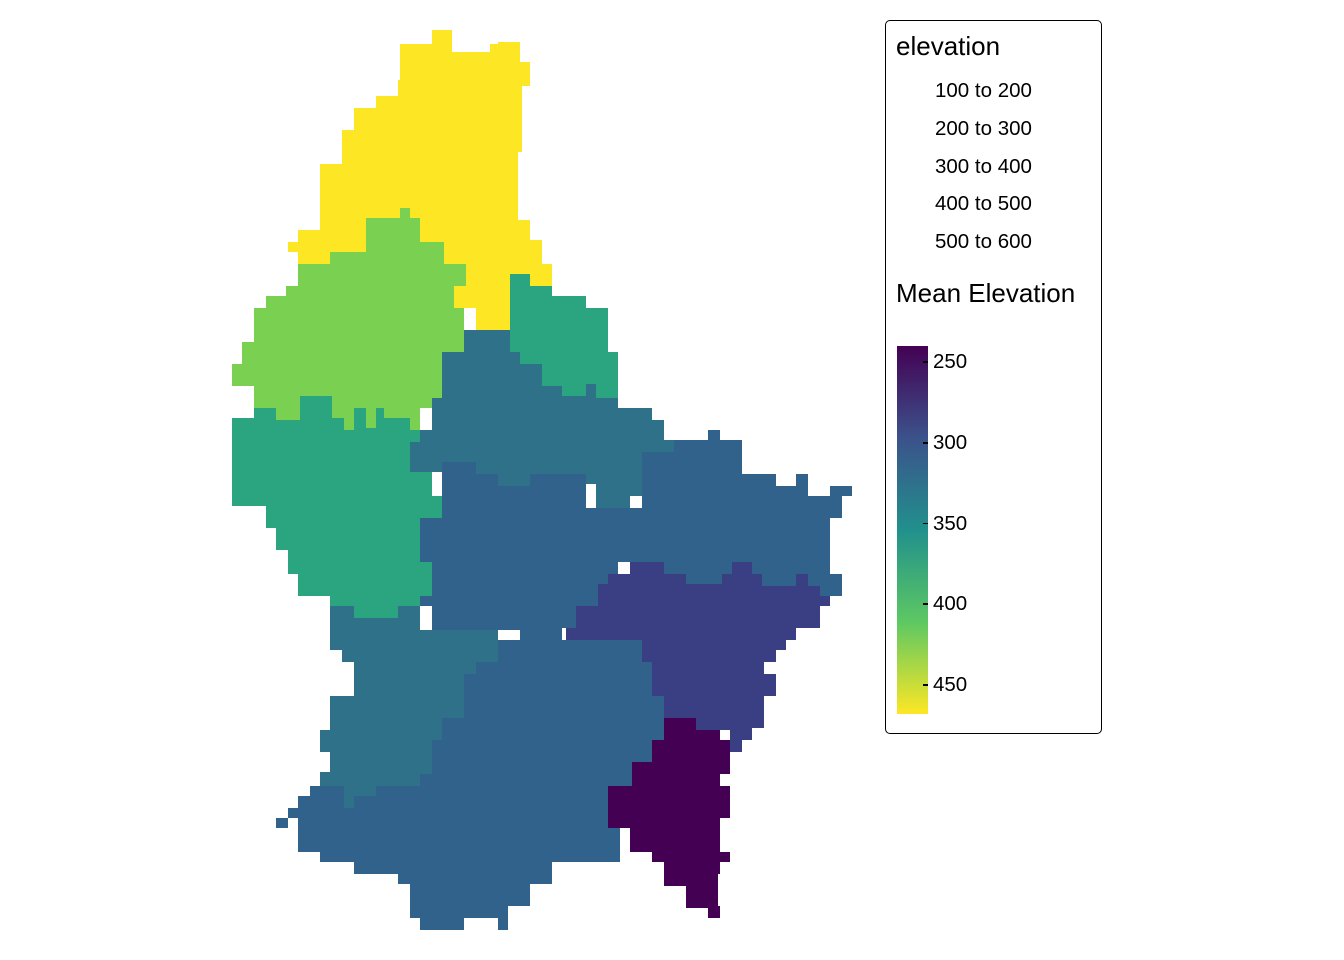 This screenshot has height=960, width=1344. What do you see at coordinates (337, 507) in the screenshot?
I see `region-west` at bounding box center [337, 507].